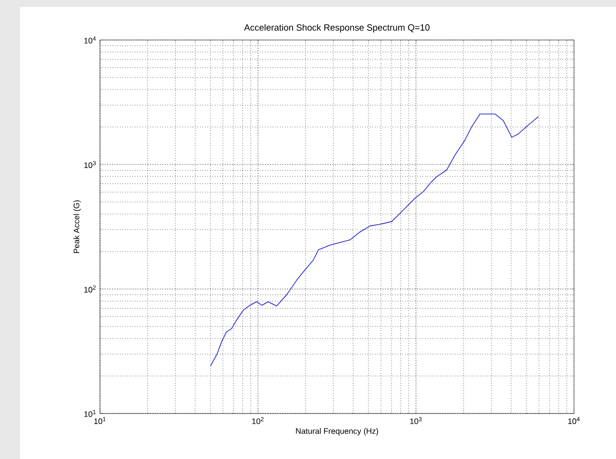 Image resolution: width=616 pixels, height=459 pixels. I want to click on chart-title: Acceleration Shock Response Spectrum Q=10, so click(337, 28).